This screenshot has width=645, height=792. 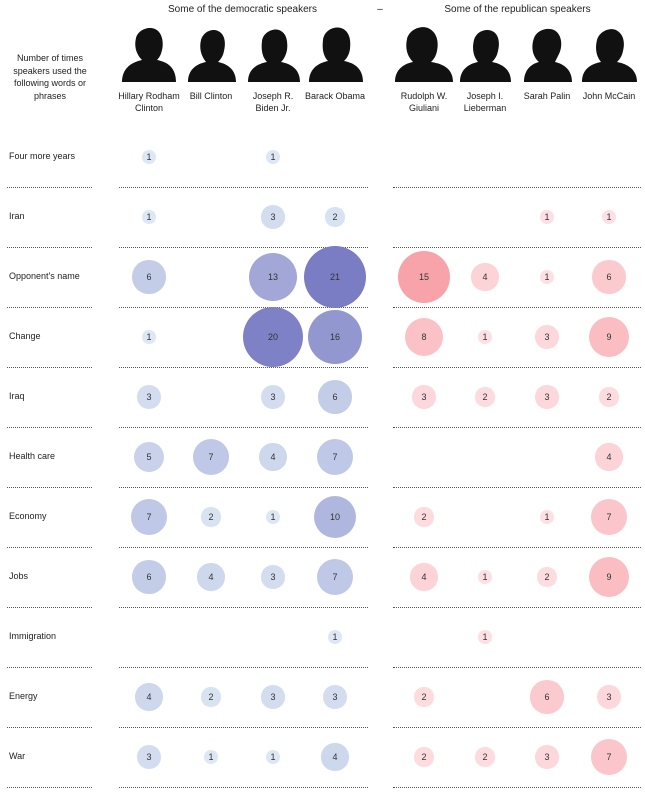 What do you see at coordinates (44, 276) in the screenshot?
I see `row-label: Opponent's name` at bounding box center [44, 276].